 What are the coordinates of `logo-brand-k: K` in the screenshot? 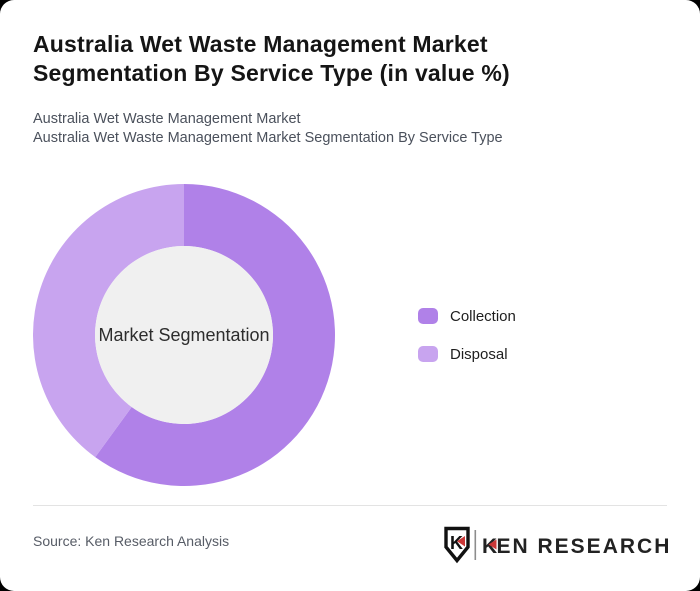 It's located at (490, 546).